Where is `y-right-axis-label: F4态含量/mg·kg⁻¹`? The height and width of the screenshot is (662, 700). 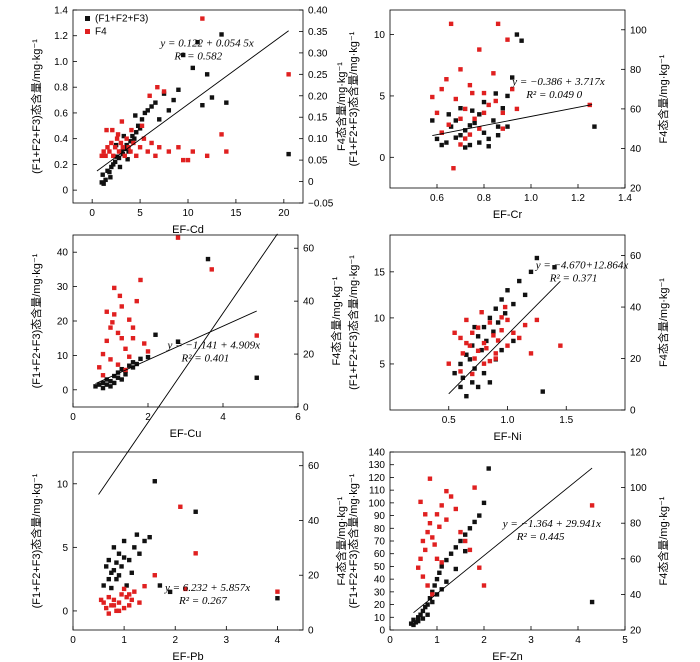
y-right-axis-label: F4态含量/mg·kg⁻¹ is located at coordinates (341, 106).